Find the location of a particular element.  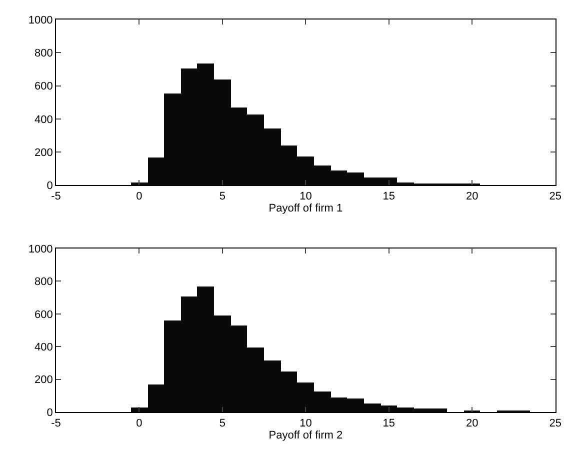

x-axis-title: Payoff of firm 1 is located at coordinates (305, 208).